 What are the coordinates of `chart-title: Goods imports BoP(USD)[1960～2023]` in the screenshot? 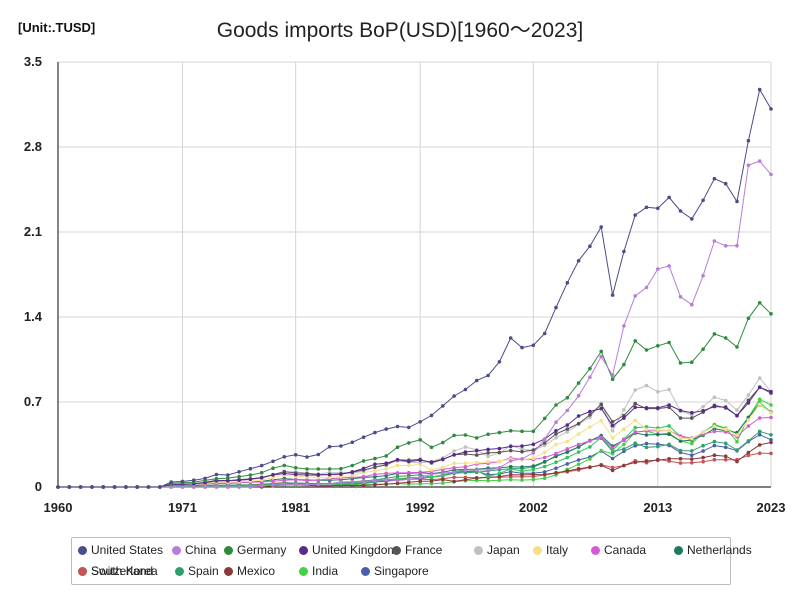 It's located at (400, 30).